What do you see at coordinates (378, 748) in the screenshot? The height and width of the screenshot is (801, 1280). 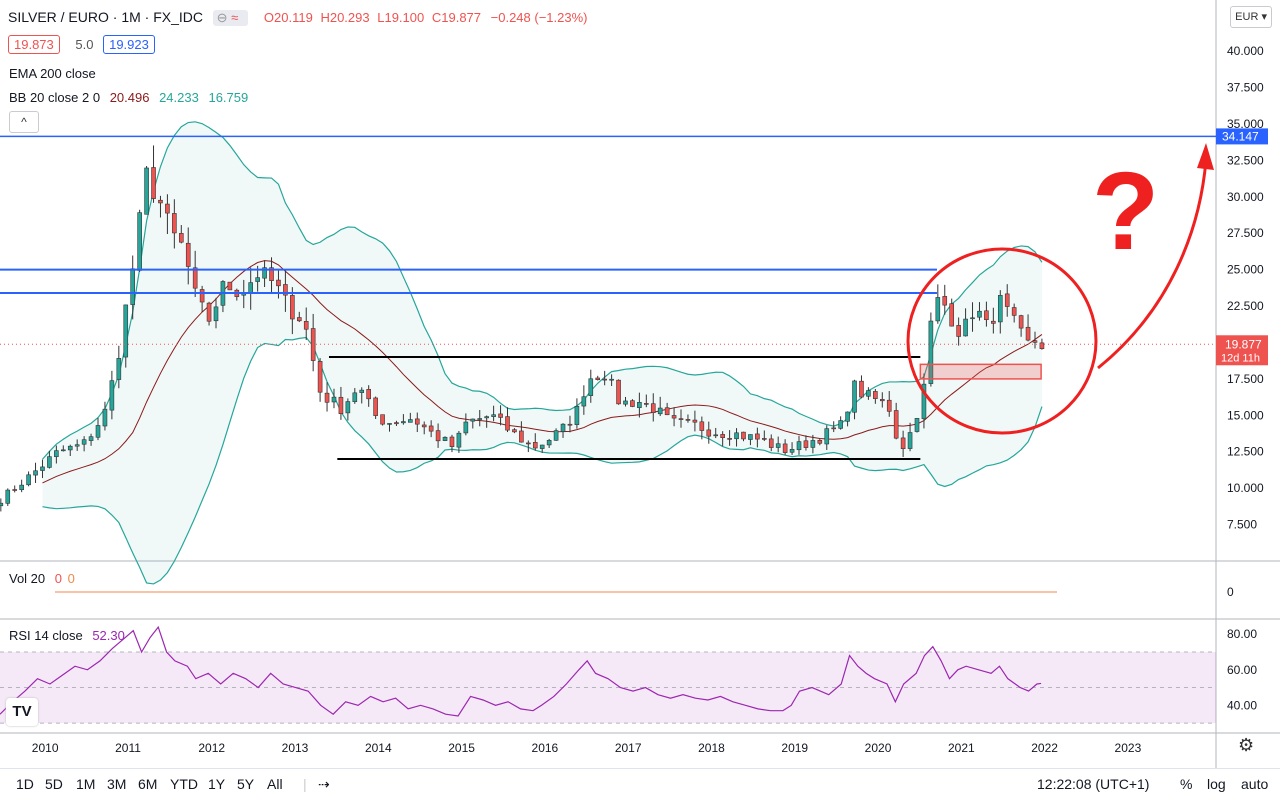 I see `time-tick-label: 2014` at bounding box center [378, 748].